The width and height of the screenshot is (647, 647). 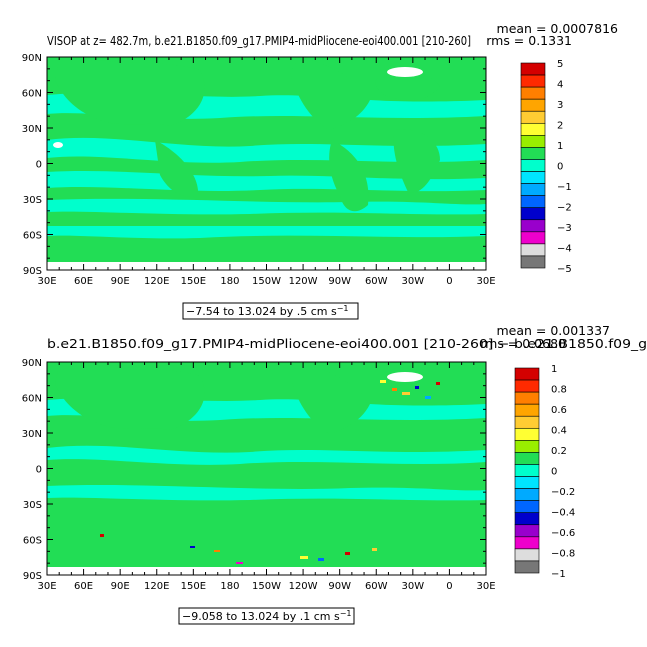 What do you see at coordinates (558, 28) in the screenshot?
I see `panel-1-mean: mean = 0.0007816` at bounding box center [558, 28].